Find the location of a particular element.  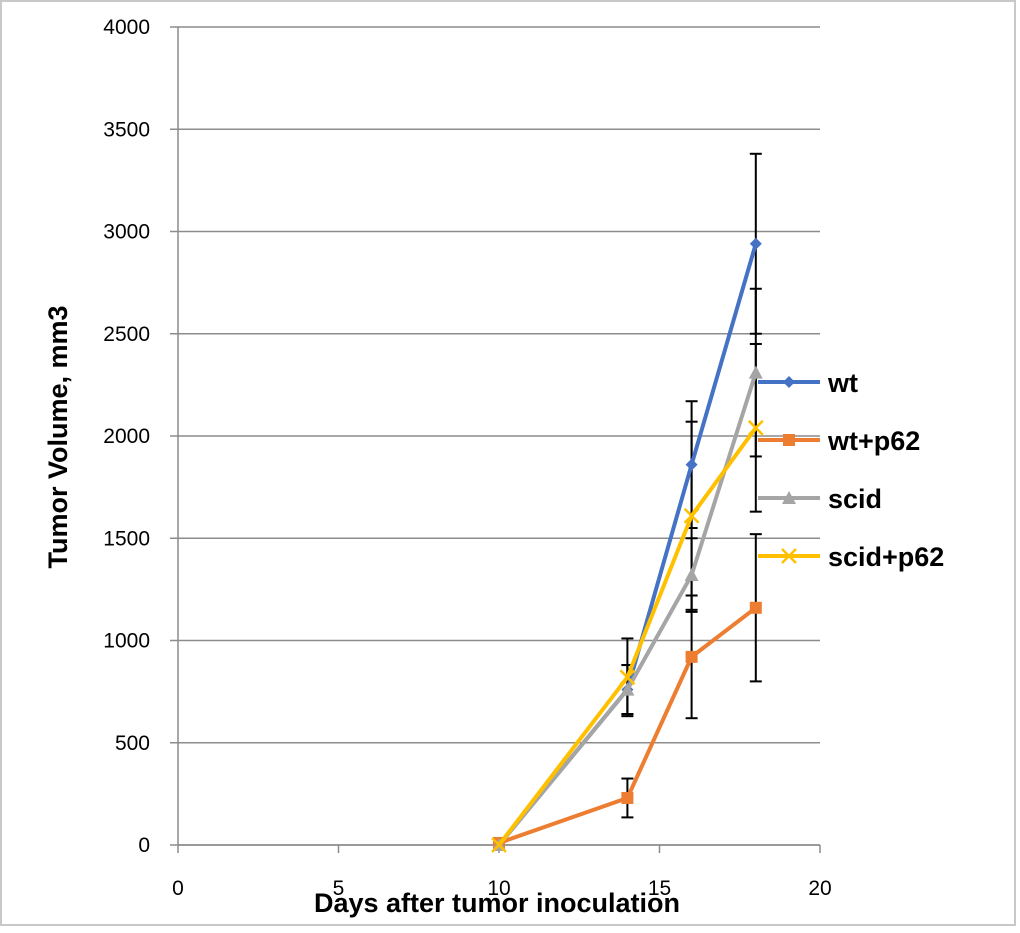

data-point-wt+p62-3 is located at coordinates (755, 607).